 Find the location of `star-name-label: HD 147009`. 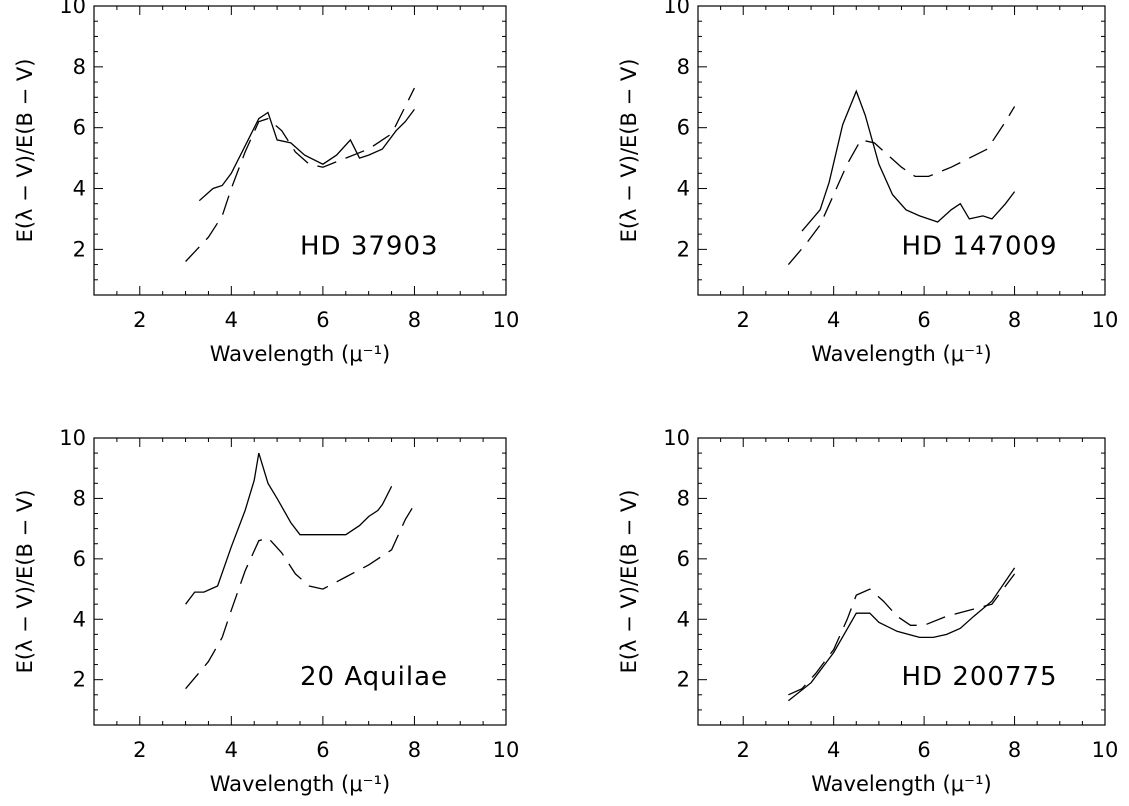

star-name-label: HD 147009 is located at coordinates (980, 247).